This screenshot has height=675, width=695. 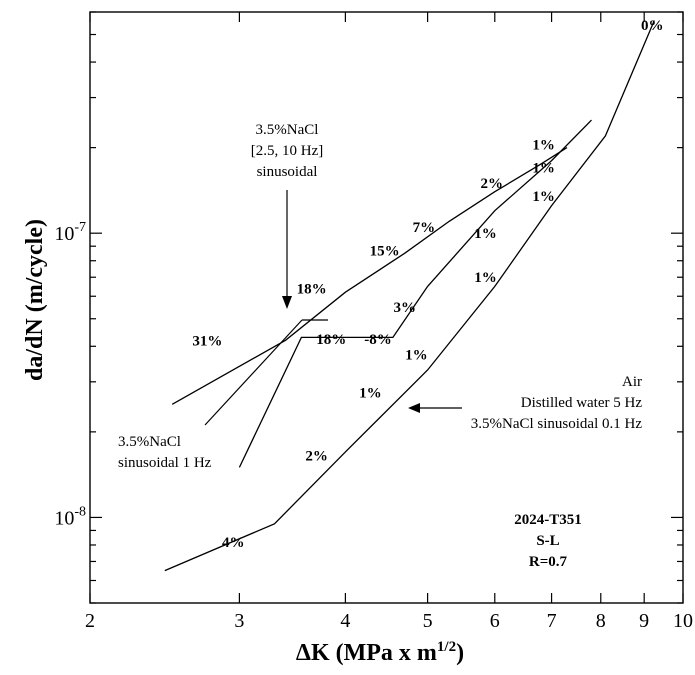 What do you see at coordinates (35, 300) in the screenshot?
I see `y-axis-title: da/dN (m/cycle)` at bounding box center [35, 300].